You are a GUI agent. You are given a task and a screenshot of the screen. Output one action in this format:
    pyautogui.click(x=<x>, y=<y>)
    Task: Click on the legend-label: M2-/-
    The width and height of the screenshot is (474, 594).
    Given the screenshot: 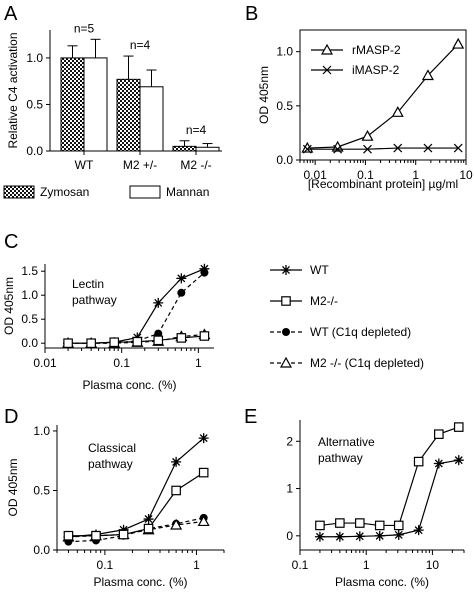 What is the action you would take?
    pyautogui.click(x=324, y=301)
    